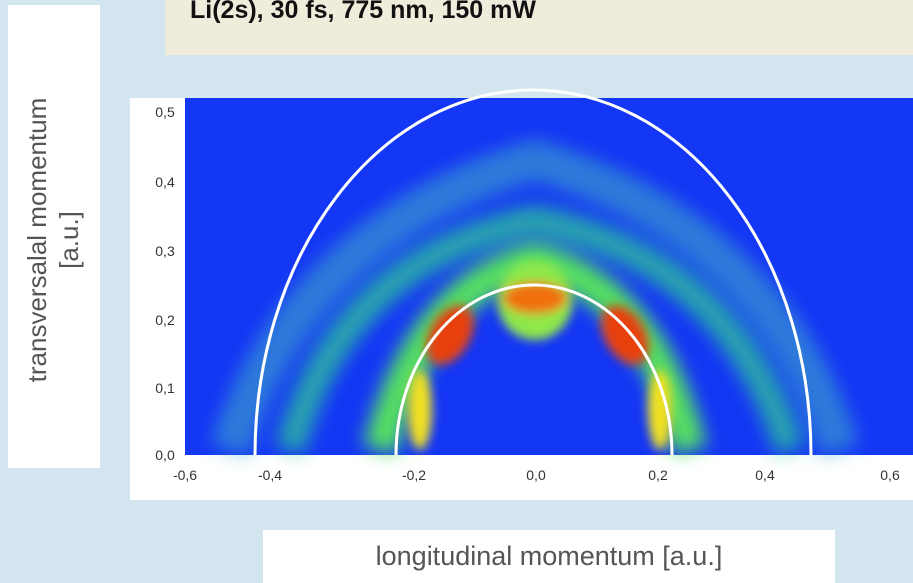  I want to click on x-tick-label: 0,2, so click(658, 475).